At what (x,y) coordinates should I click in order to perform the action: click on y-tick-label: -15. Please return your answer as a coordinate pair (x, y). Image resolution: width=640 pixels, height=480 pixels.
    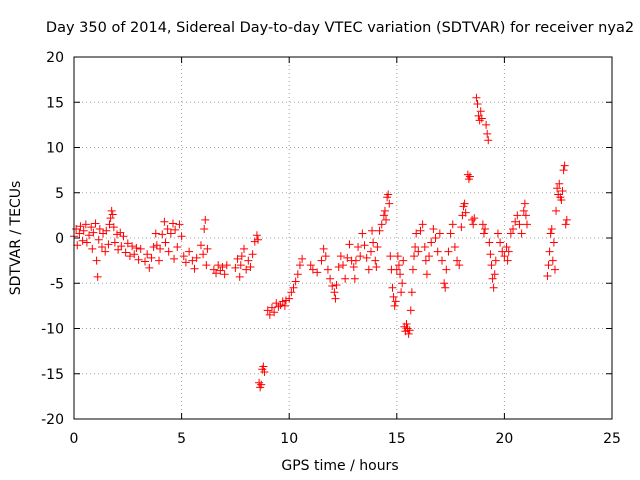
    Looking at the image, I should click on (52, 375).